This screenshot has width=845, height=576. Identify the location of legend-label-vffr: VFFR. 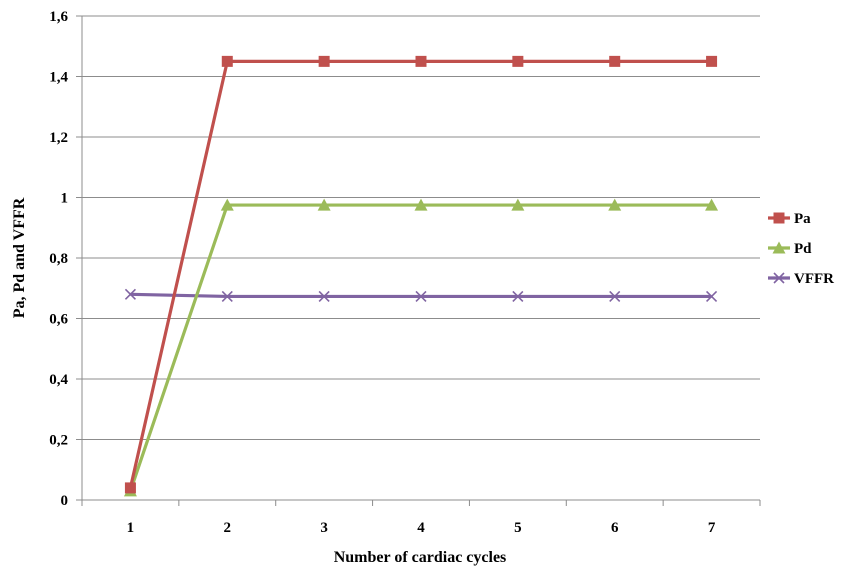
(814, 279).